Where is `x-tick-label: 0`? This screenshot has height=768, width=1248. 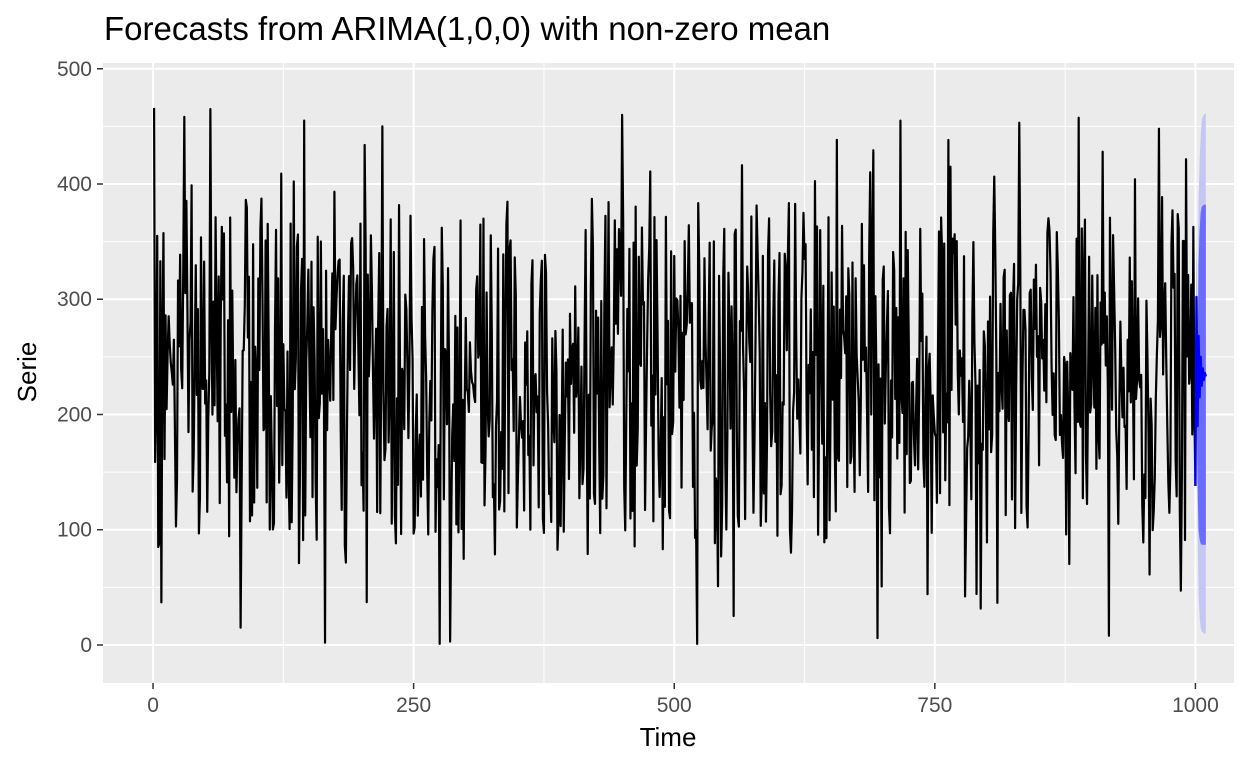
x-tick-label: 0 is located at coordinates (153, 705).